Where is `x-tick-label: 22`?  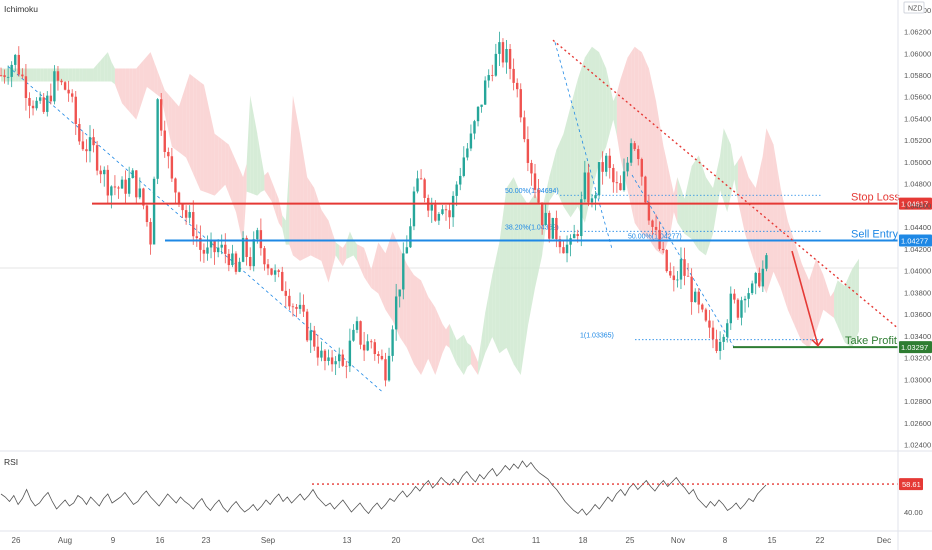 x-tick-label: 22 is located at coordinates (820, 540).